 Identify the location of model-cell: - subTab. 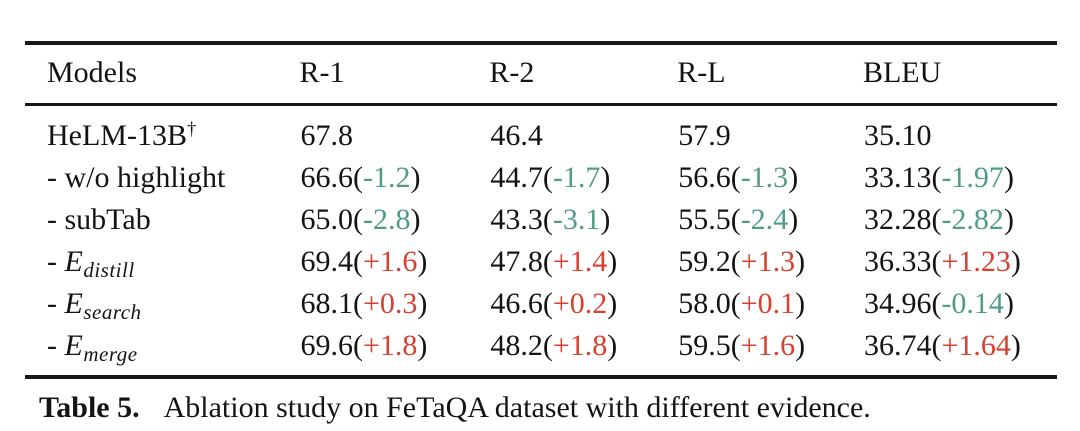
(162, 220).